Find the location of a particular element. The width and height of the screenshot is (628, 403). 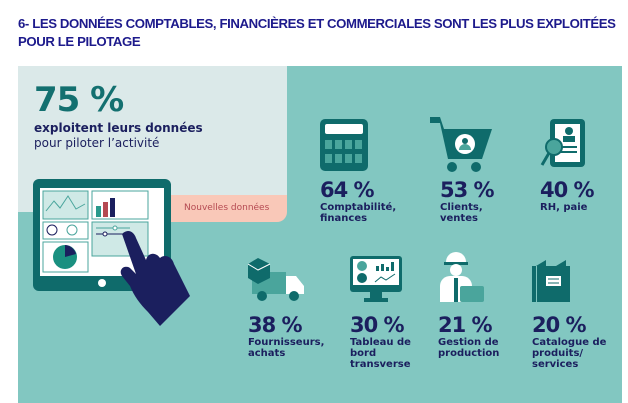

stat-suppliers: 38 % Fournisseurs, achats is located at coordinates (288, 336).